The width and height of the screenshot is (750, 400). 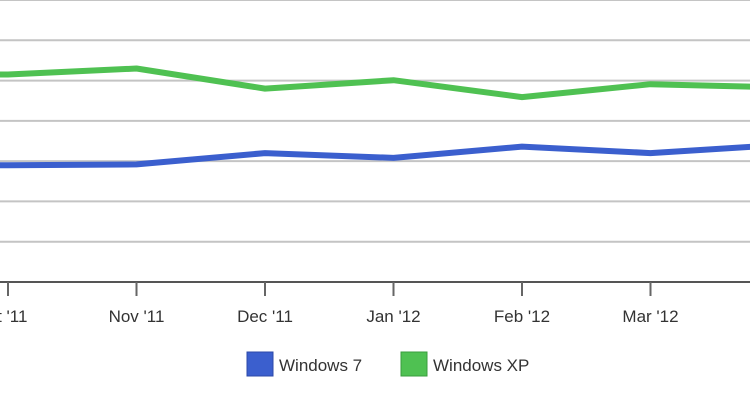 What do you see at coordinates (650, 316) in the screenshot?
I see `x-tick-label-5: Mar '12` at bounding box center [650, 316].